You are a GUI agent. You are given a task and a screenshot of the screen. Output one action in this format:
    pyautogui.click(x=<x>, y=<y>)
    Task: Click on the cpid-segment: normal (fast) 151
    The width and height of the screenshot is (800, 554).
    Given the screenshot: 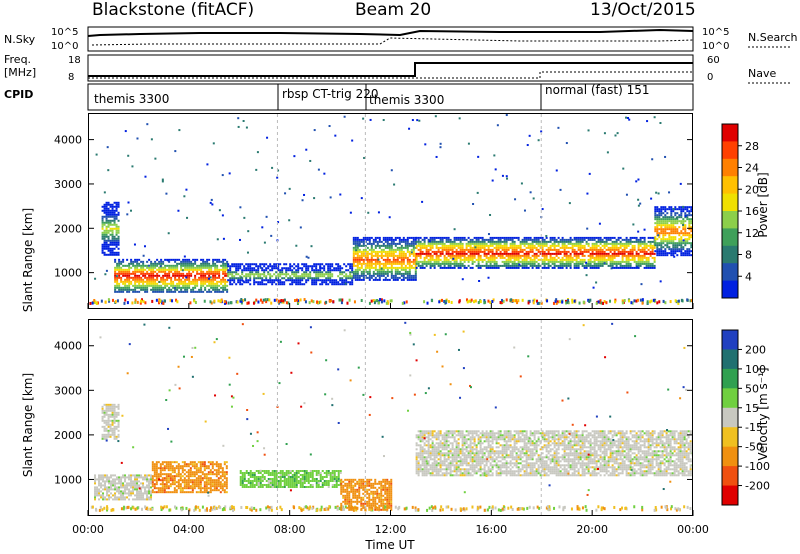 What is the action you would take?
    pyautogui.click(x=597, y=90)
    